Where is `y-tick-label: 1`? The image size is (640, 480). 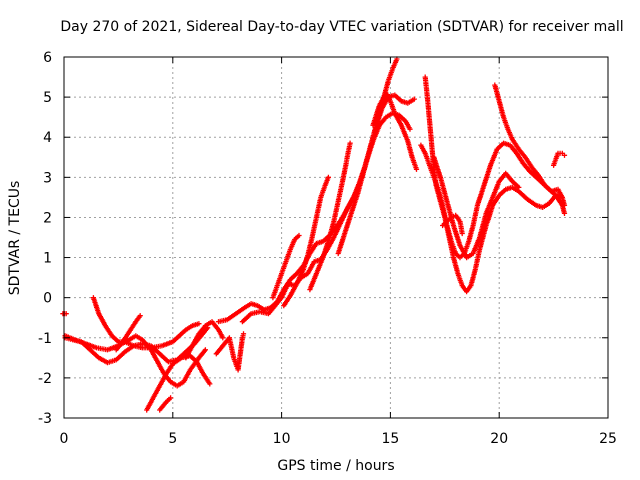
y-tick-label: 1 is located at coordinates (47, 259).